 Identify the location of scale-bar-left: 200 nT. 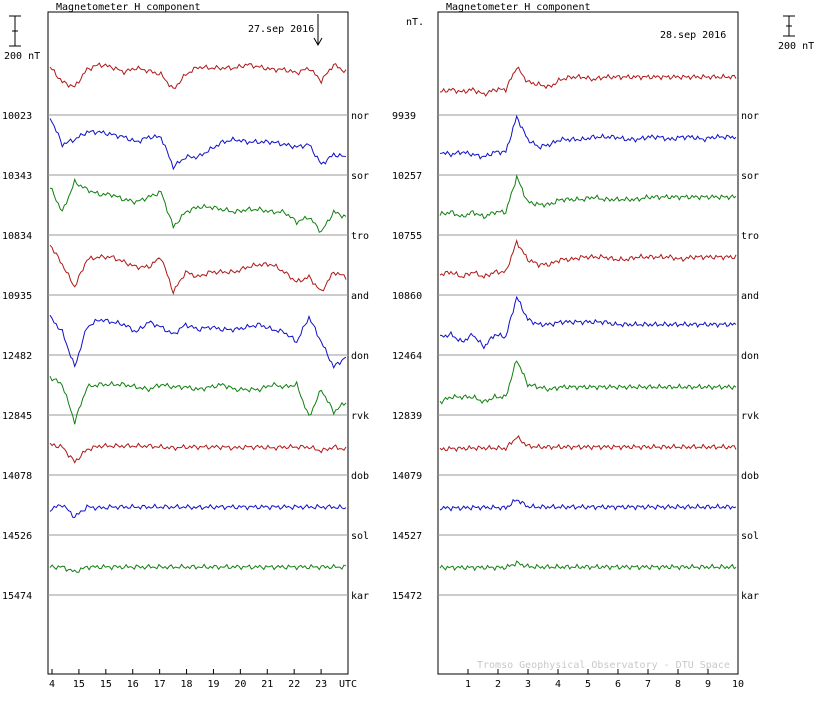
(22, 38).